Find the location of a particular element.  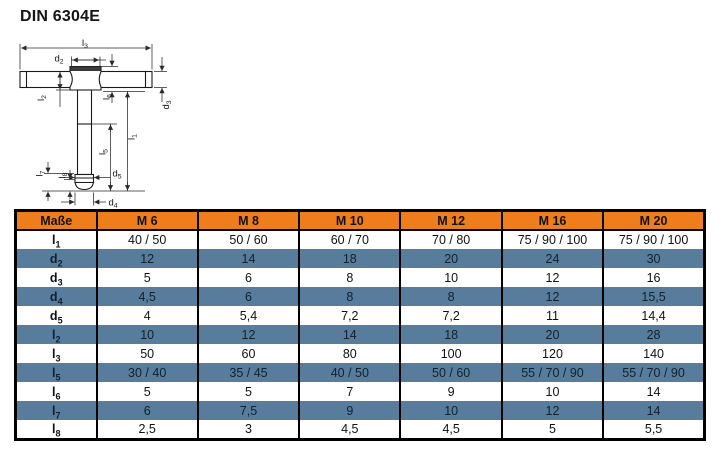

table-row-l2: l2 10 12 14 18 20 28 is located at coordinates (360, 334).